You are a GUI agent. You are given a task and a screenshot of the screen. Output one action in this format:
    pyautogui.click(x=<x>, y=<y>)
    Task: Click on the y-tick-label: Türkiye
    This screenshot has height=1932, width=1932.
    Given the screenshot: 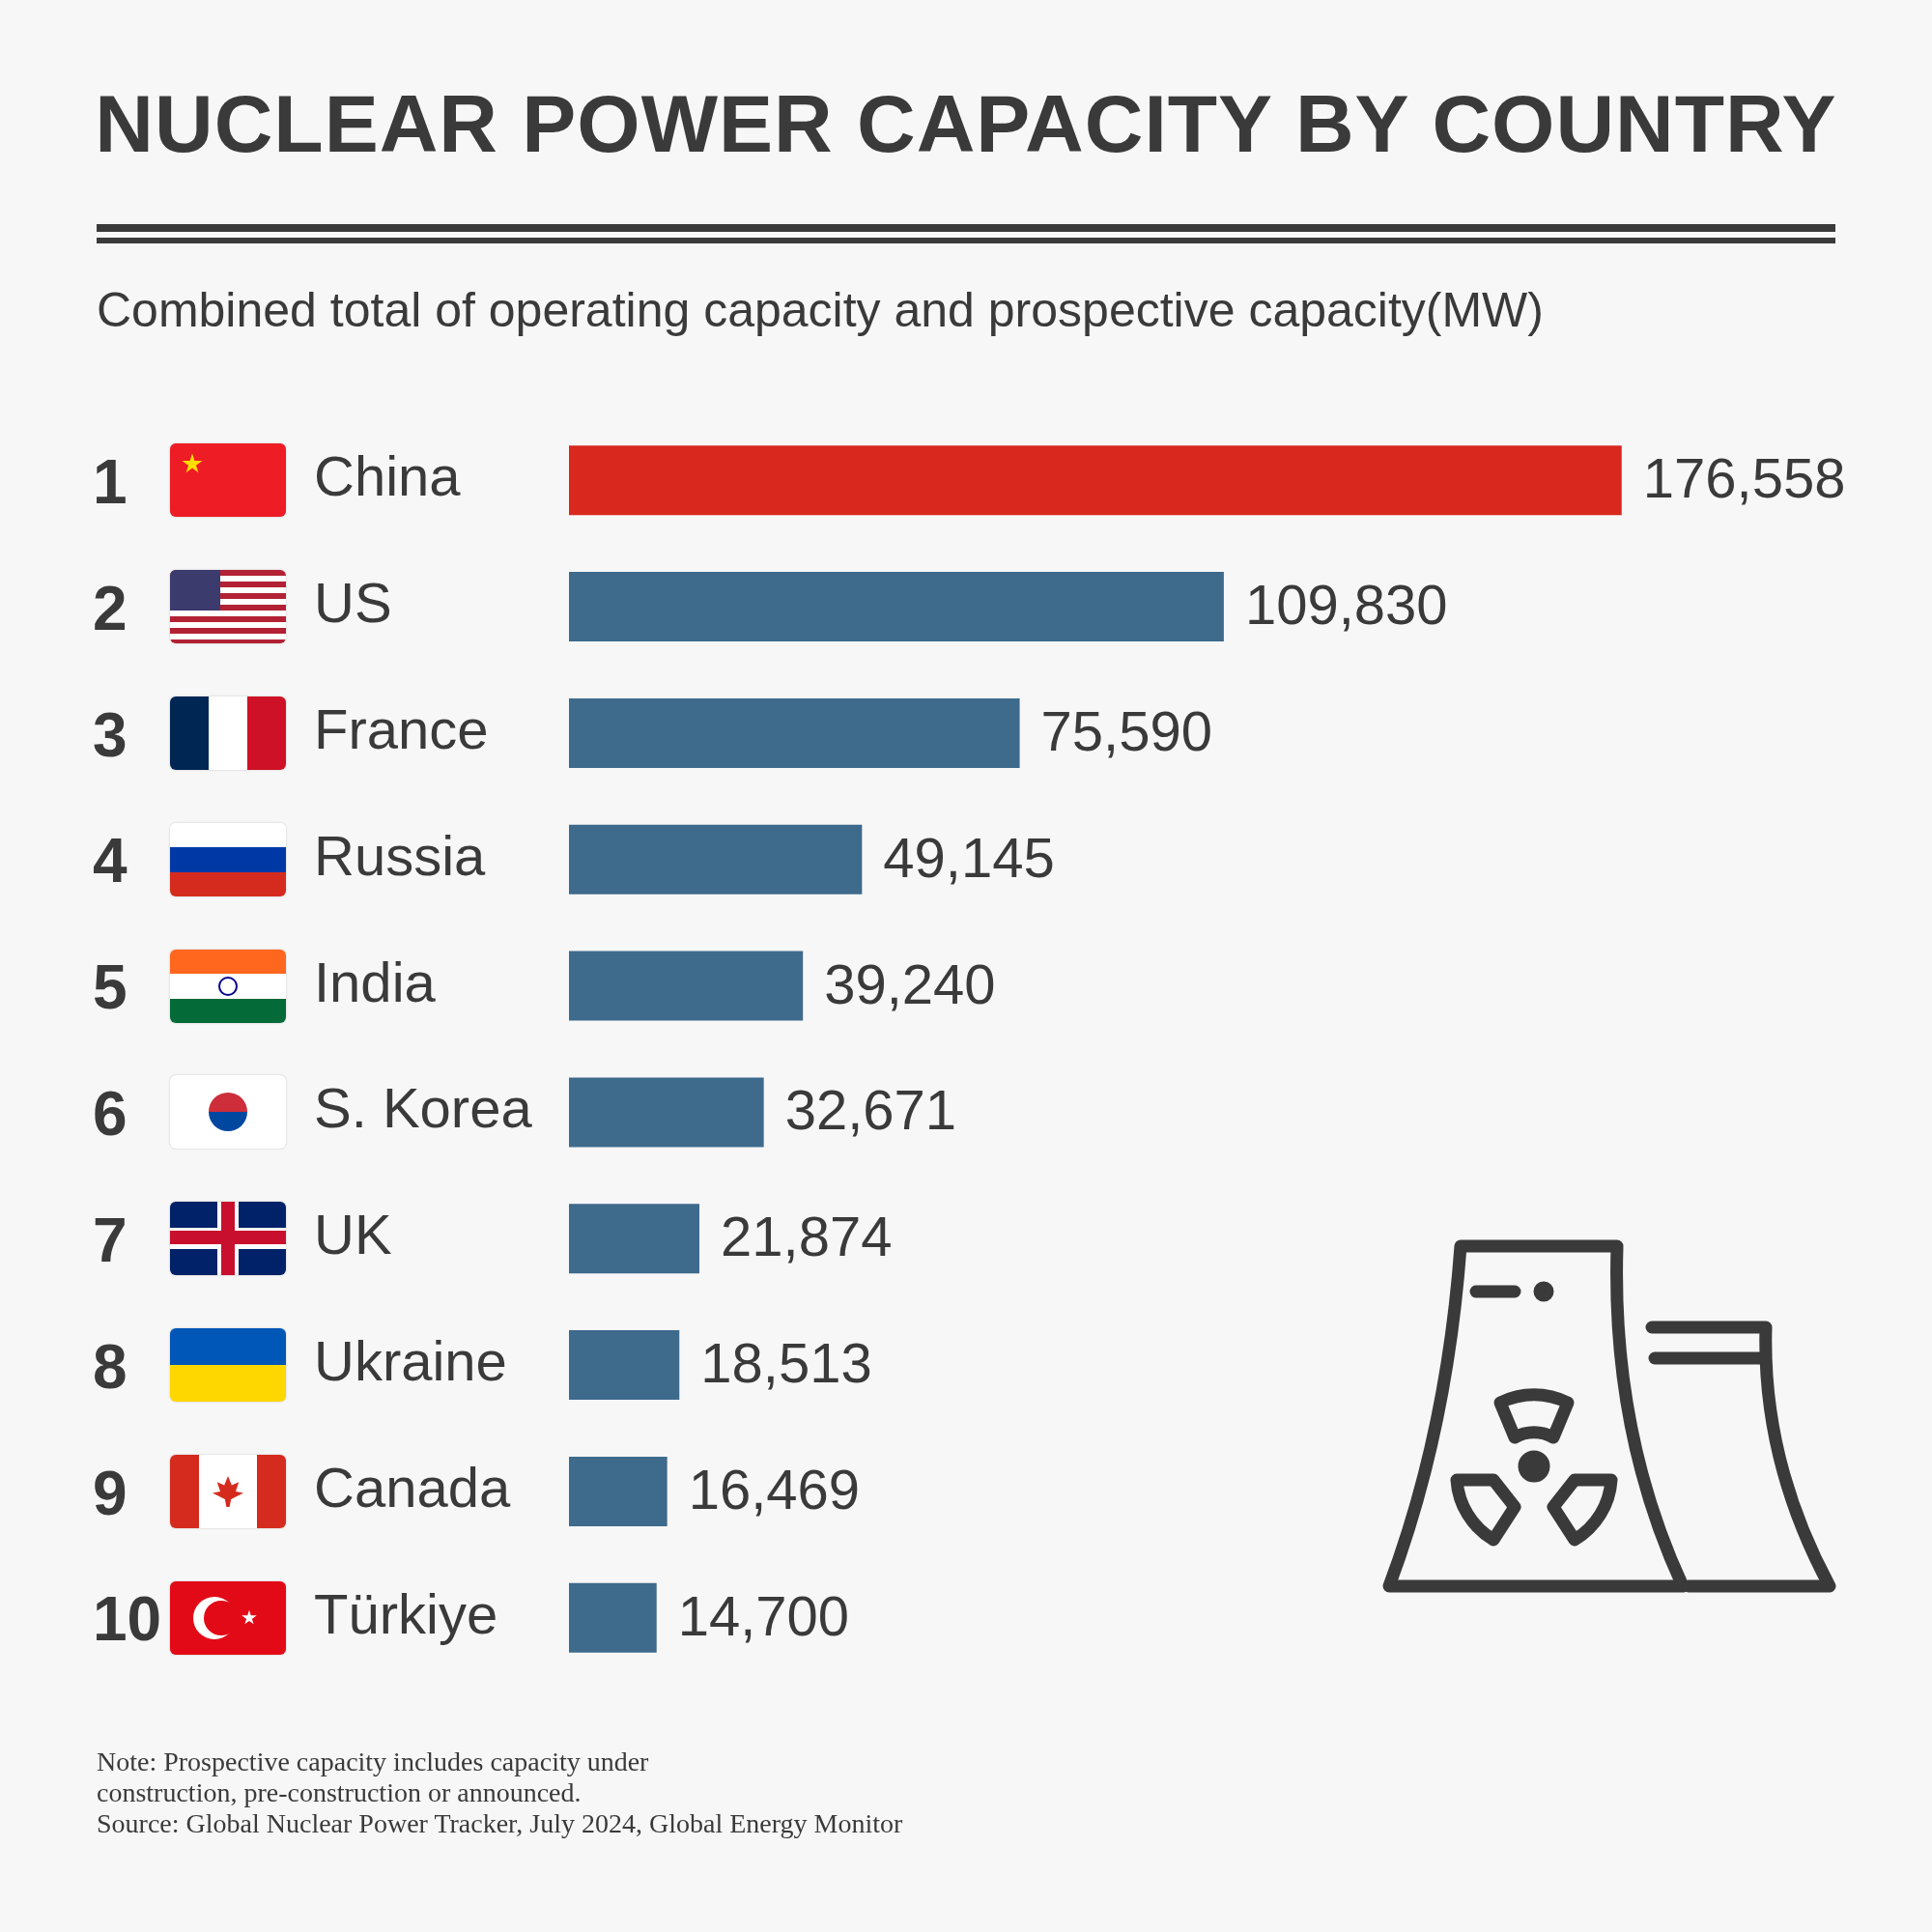 What is the action you would take?
    pyautogui.click(x=406, y=1613)
    